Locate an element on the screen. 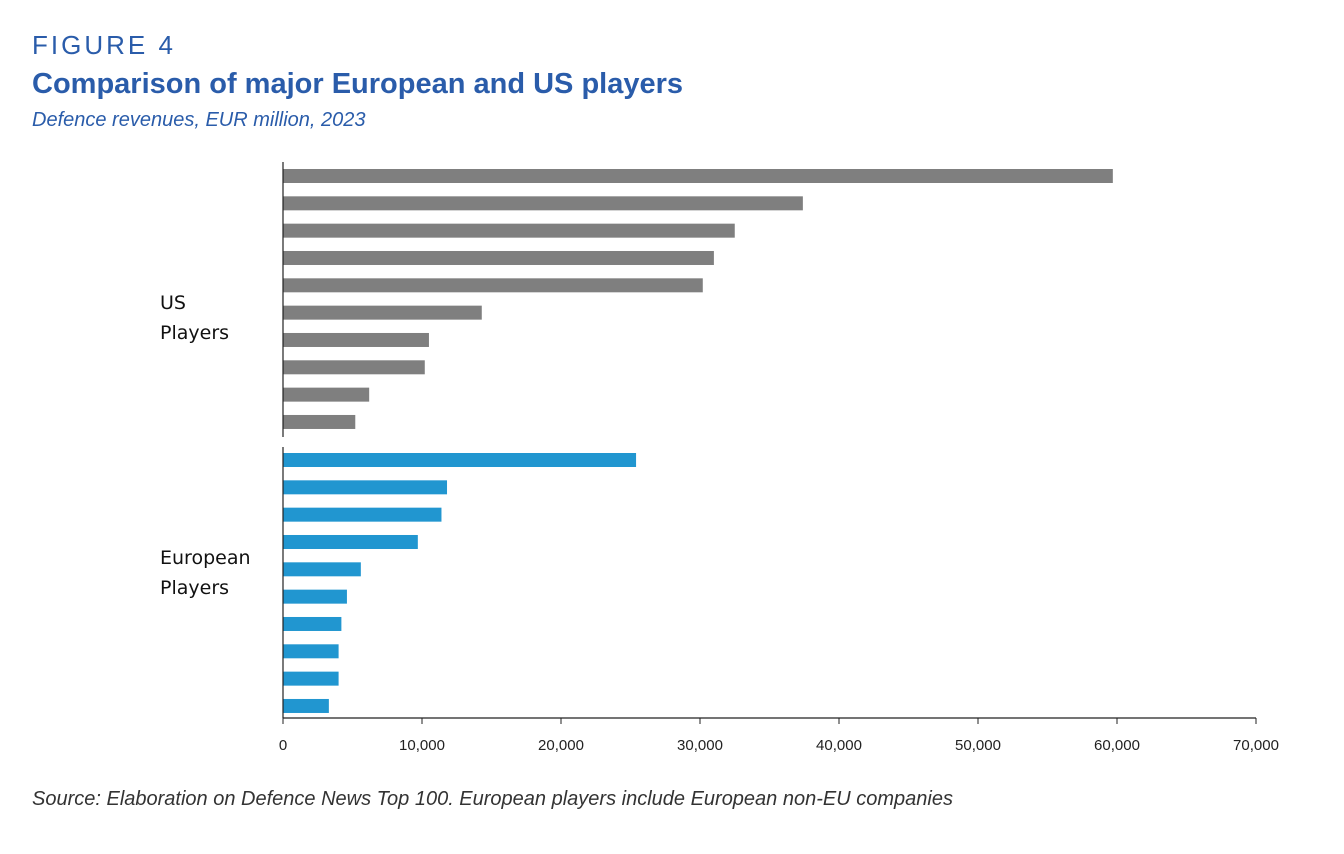 Image resolution: width=1344 pixels, height=854 pixels. x-tick-label: 70,000 is located at coordinates (1256, 745).